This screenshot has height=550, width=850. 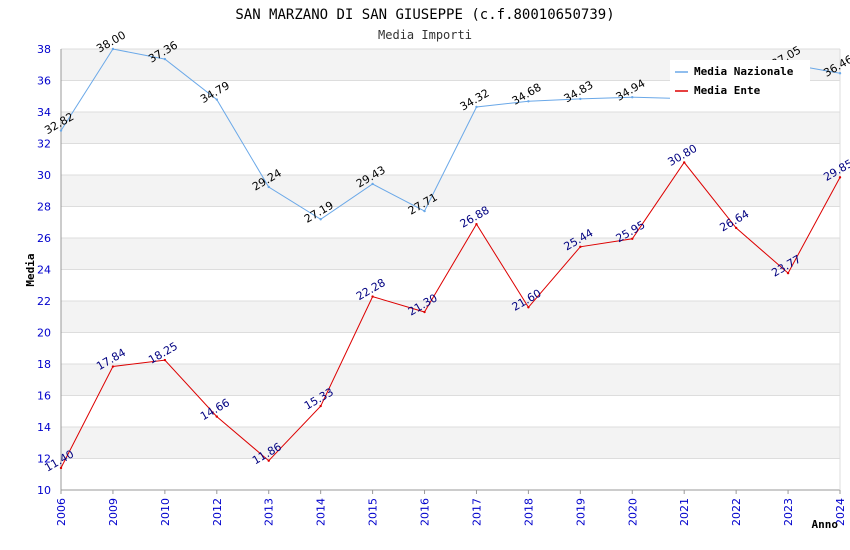 What do you see at coordinates (44, 207) in the screenshot?
I see `y-tick-label: 28` at bounding box center [44, 207].